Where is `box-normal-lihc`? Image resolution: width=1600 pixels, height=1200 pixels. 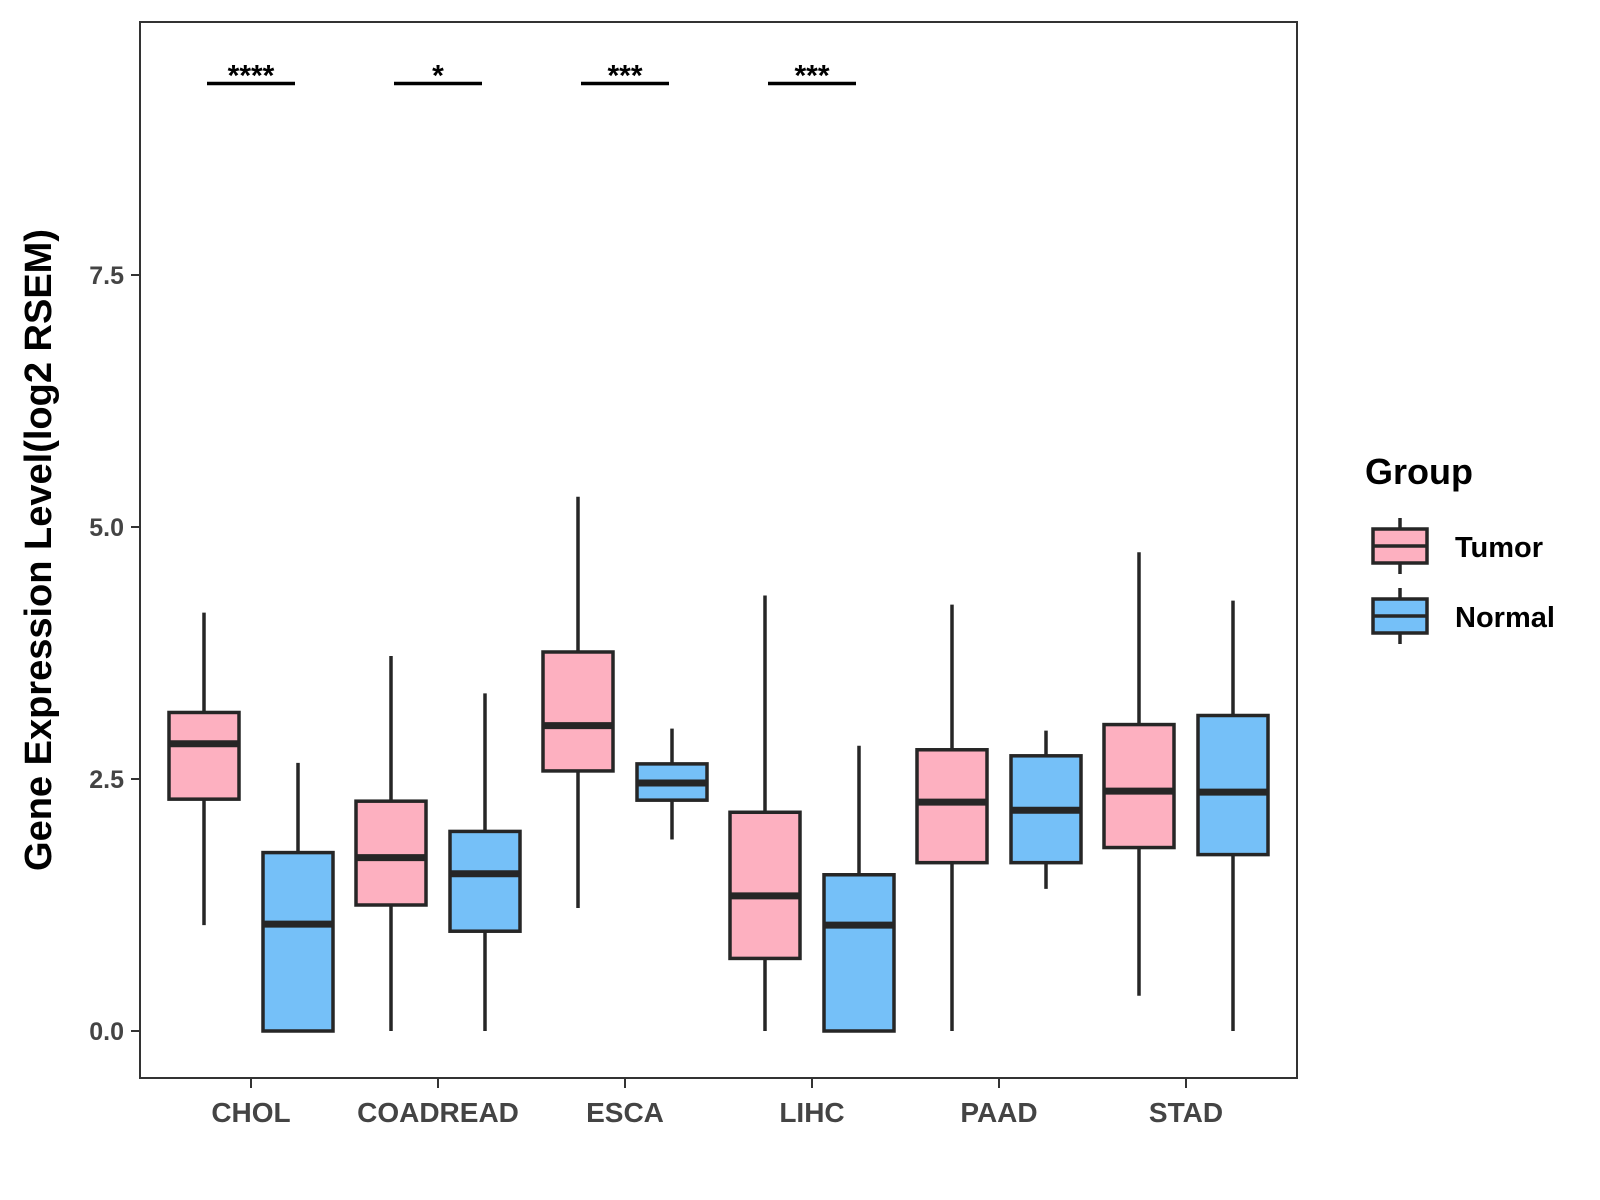 box-normal-lihc is located at coordinates (859, 953).